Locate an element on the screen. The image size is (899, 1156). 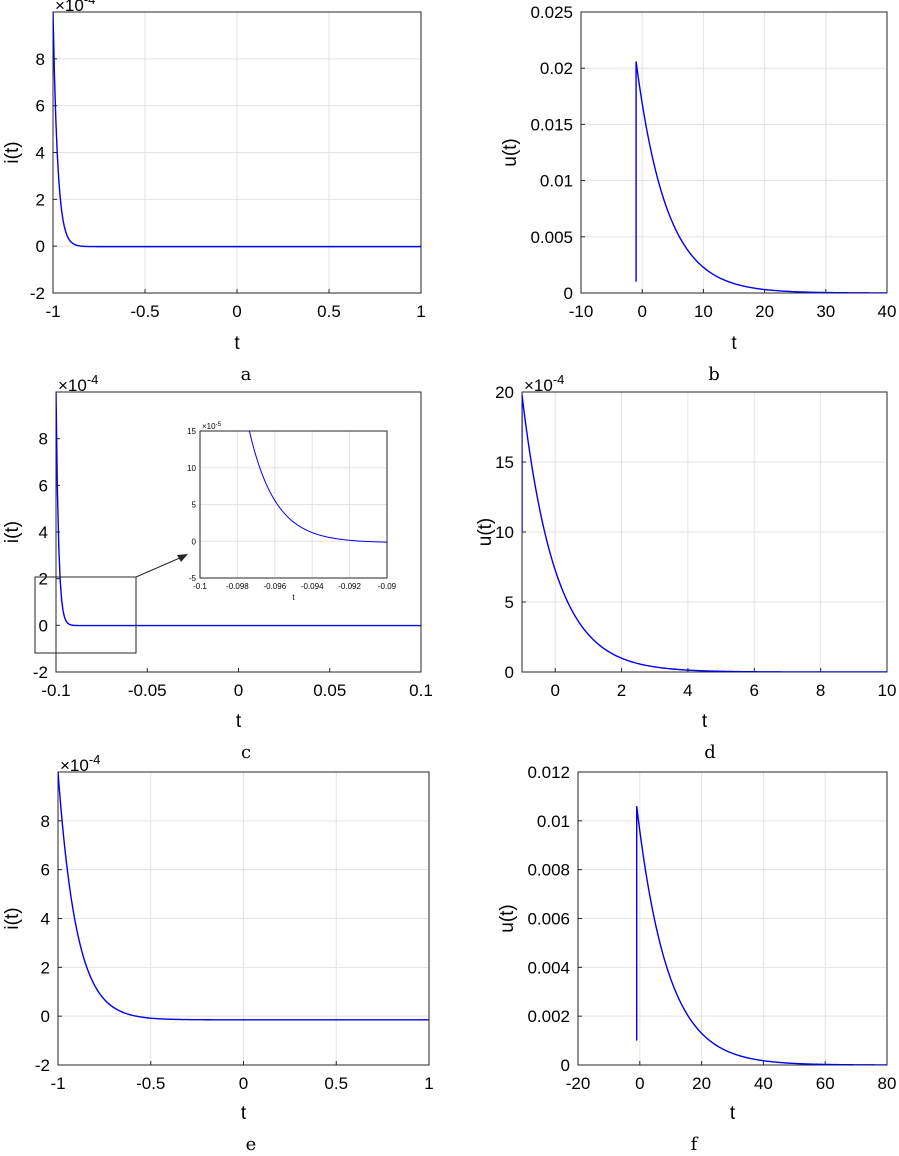
x-tick-label: 6 is located at coordinates (754, 690).